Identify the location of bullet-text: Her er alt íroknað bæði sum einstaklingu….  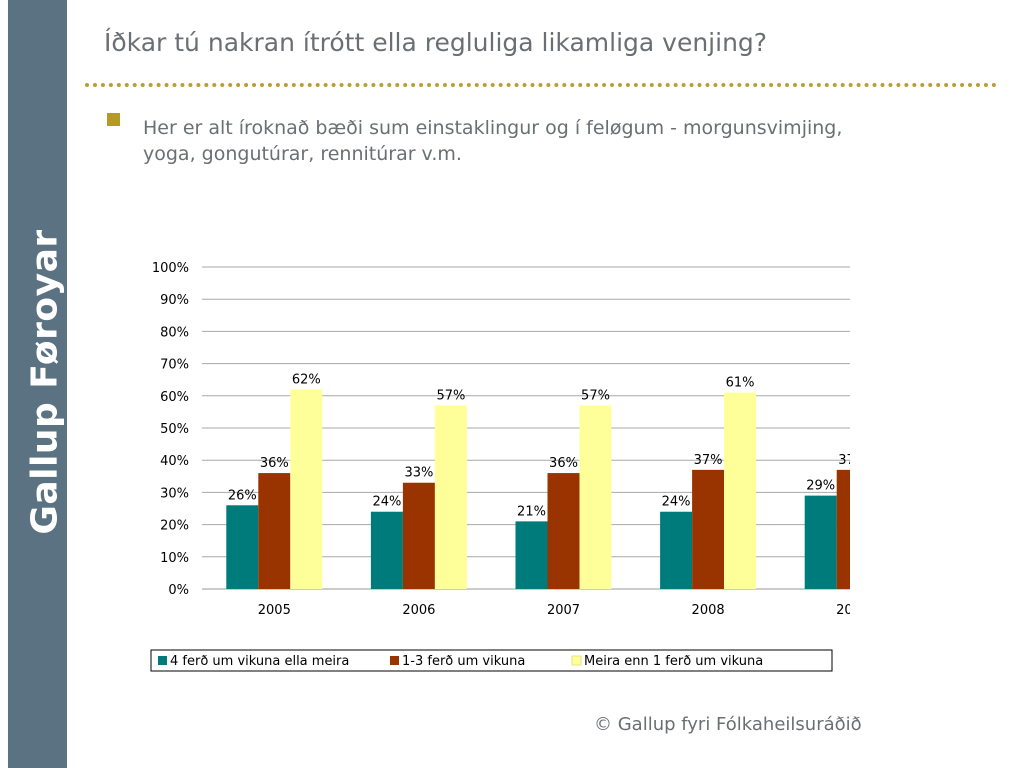
(493, 141).